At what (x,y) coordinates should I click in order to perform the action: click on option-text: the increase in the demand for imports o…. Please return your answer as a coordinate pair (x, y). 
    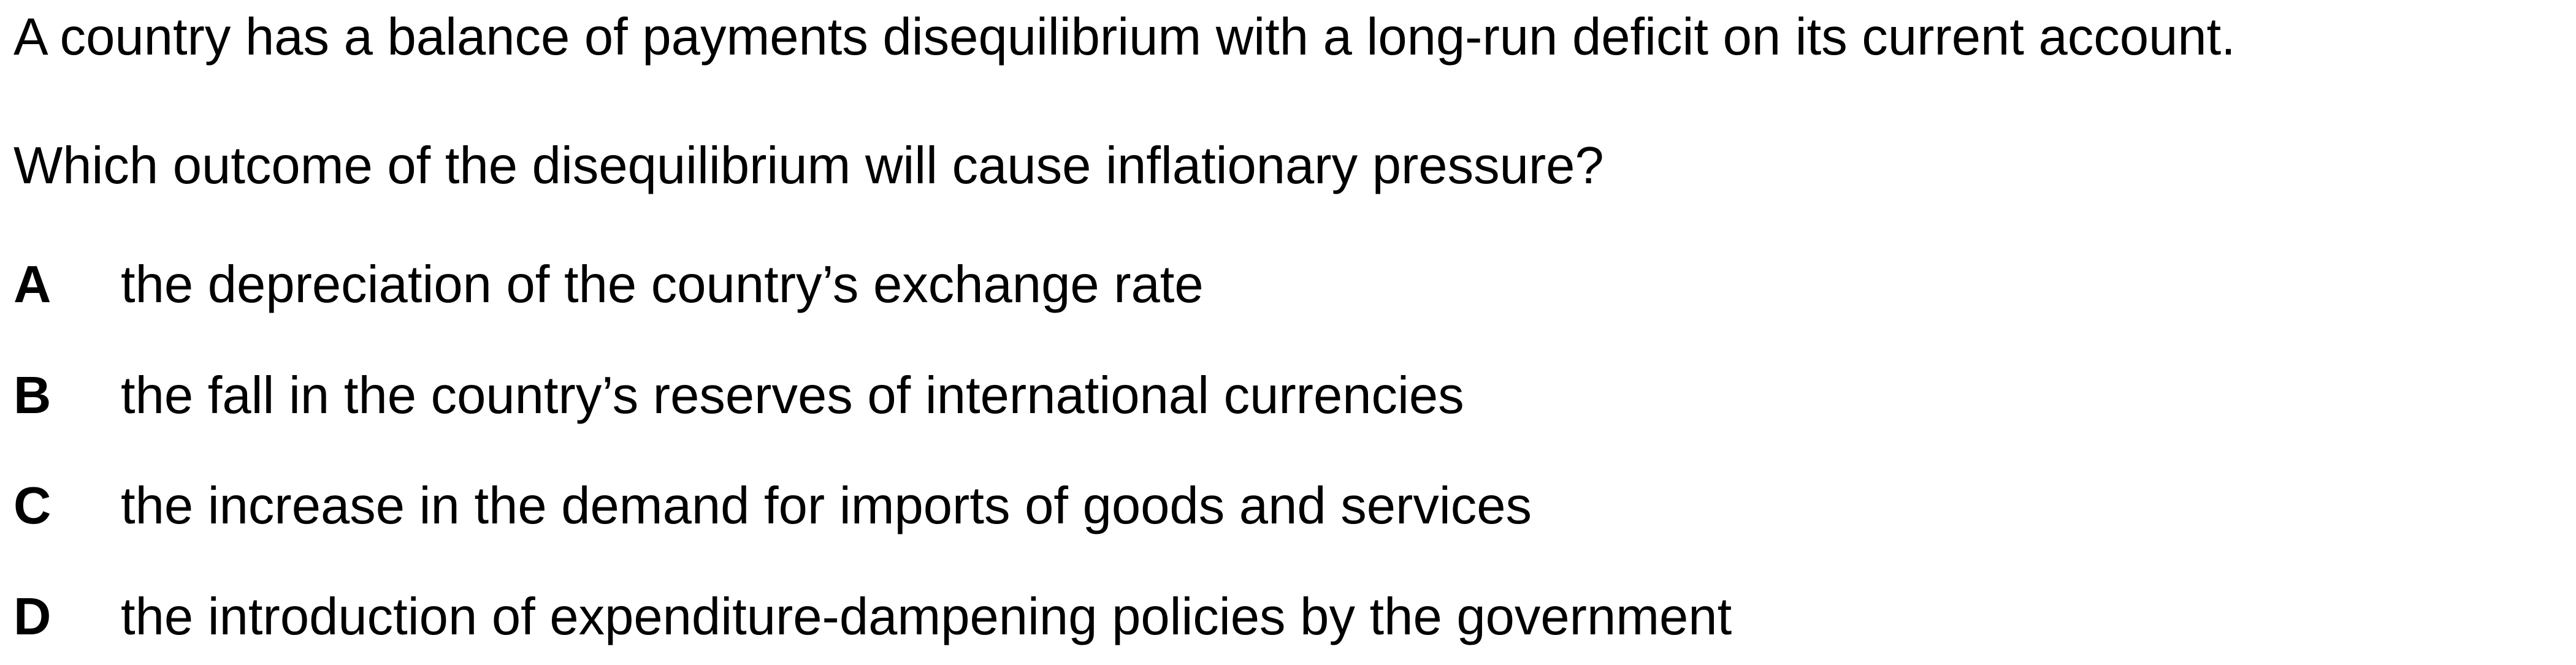
    Looking at the image, I should click on (826, 506).